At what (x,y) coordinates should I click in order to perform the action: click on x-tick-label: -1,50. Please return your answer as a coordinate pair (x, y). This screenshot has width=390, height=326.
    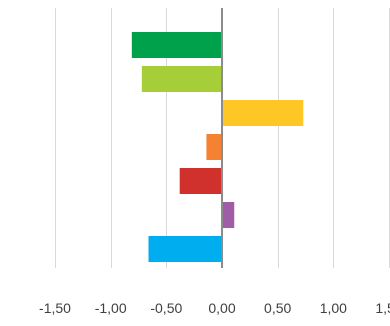
    Looking at the image, I should click on (55, 308).